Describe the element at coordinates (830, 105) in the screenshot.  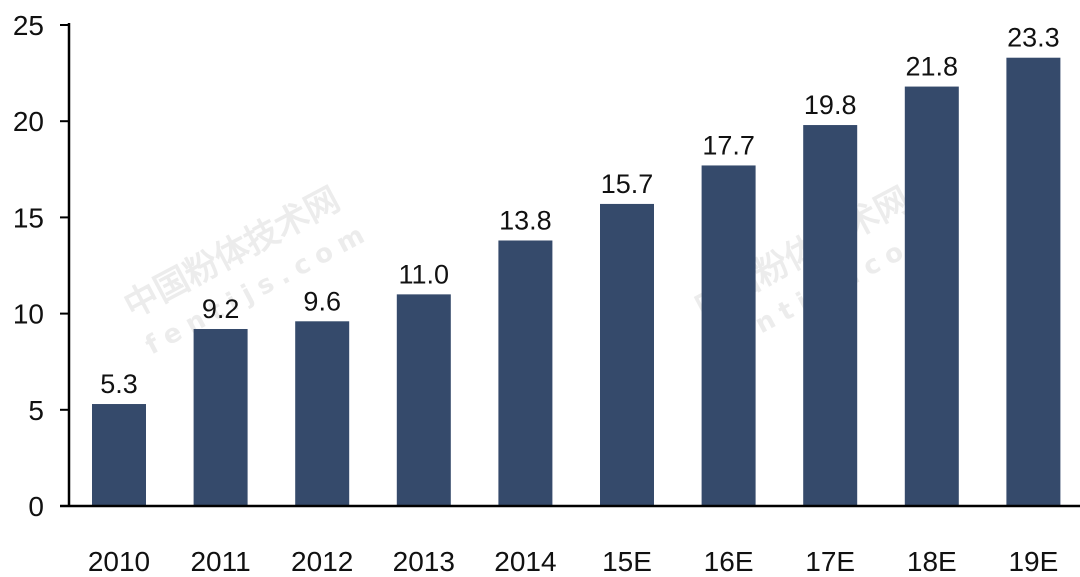
I see `data-label: 19.8` at that location.